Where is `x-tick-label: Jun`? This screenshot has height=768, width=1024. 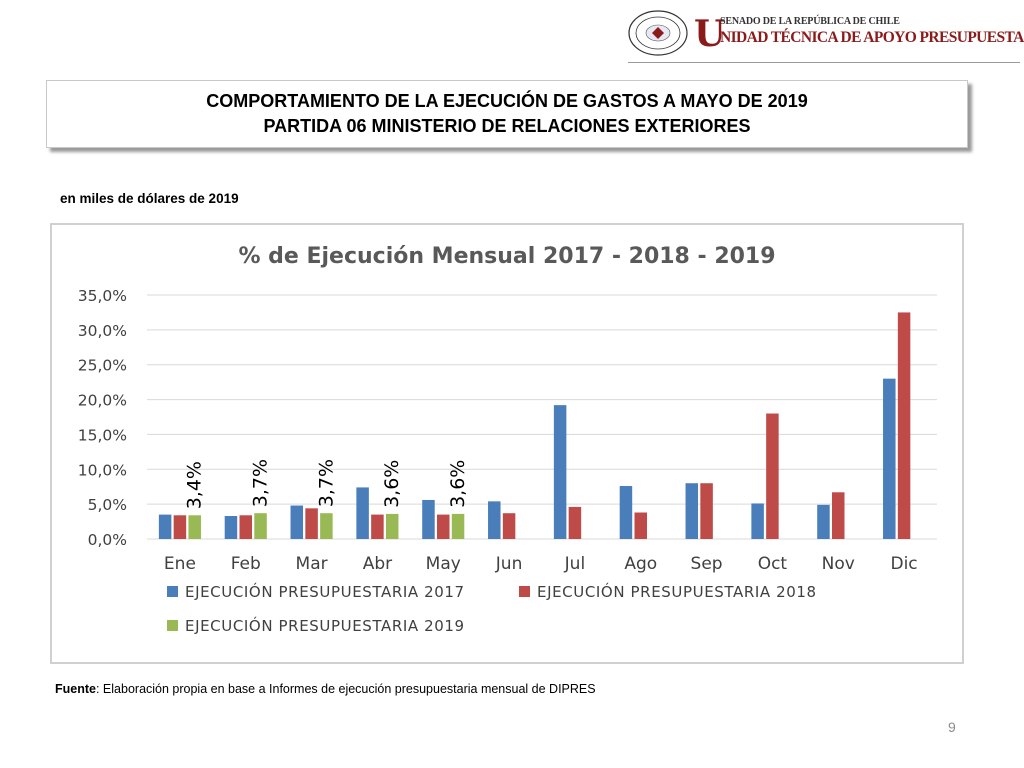
x-tick-label: Jun is located at coordinates (509, 564).